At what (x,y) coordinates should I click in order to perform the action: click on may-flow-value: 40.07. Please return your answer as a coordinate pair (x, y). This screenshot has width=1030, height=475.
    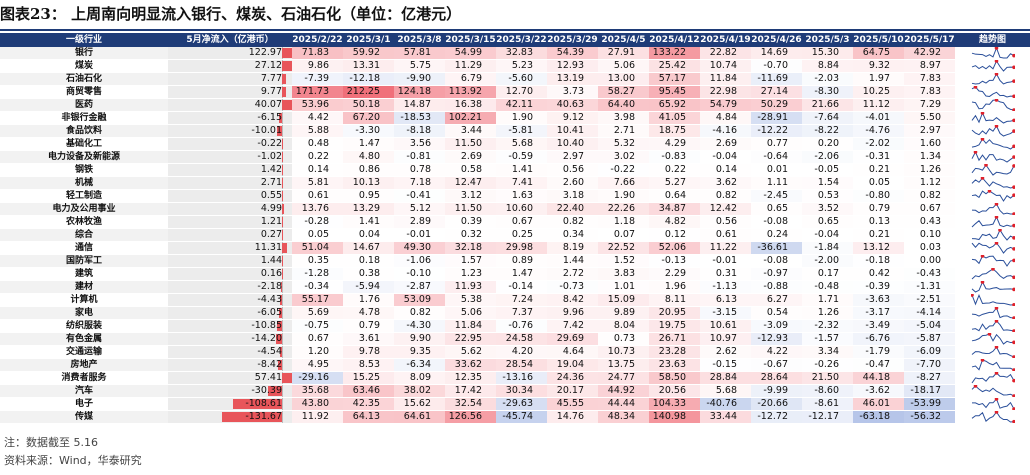
    Looking at the image, I should click on (268, 104).